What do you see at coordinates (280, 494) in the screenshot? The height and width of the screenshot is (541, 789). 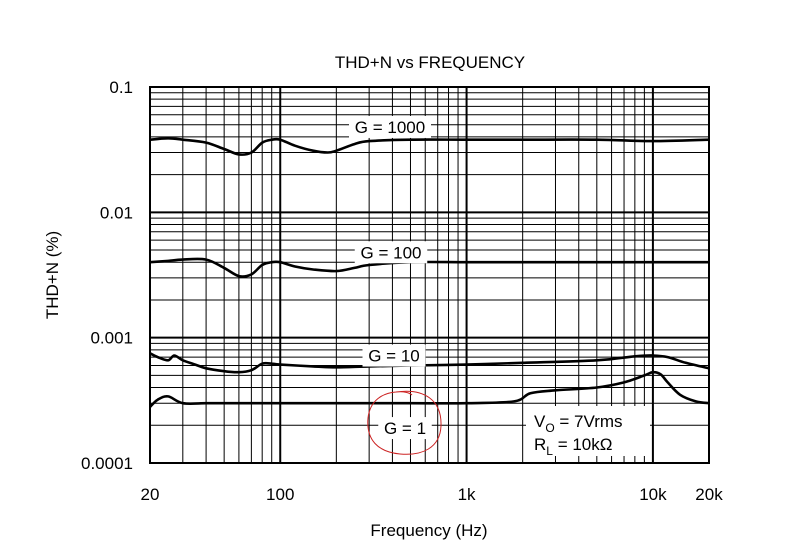 I see `x-tick-label: 100` at bounding box center [280, 494].